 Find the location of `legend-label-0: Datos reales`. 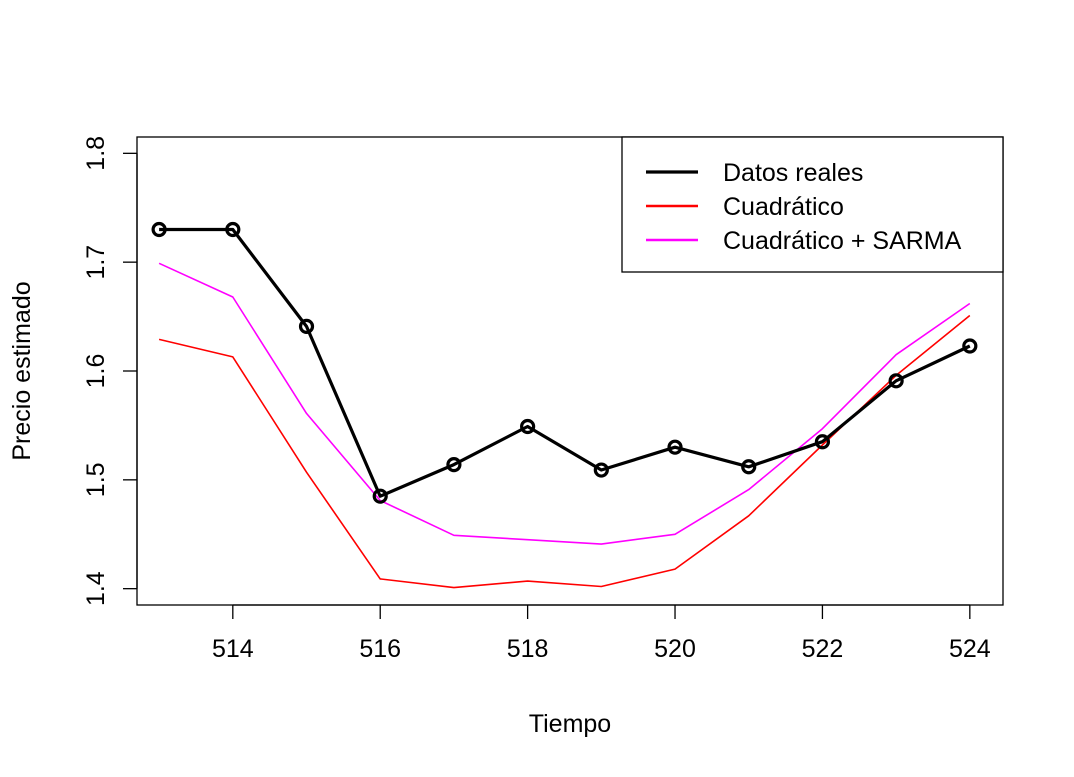

legend-label-0: Datos reales is located at coordinates (793, 173).